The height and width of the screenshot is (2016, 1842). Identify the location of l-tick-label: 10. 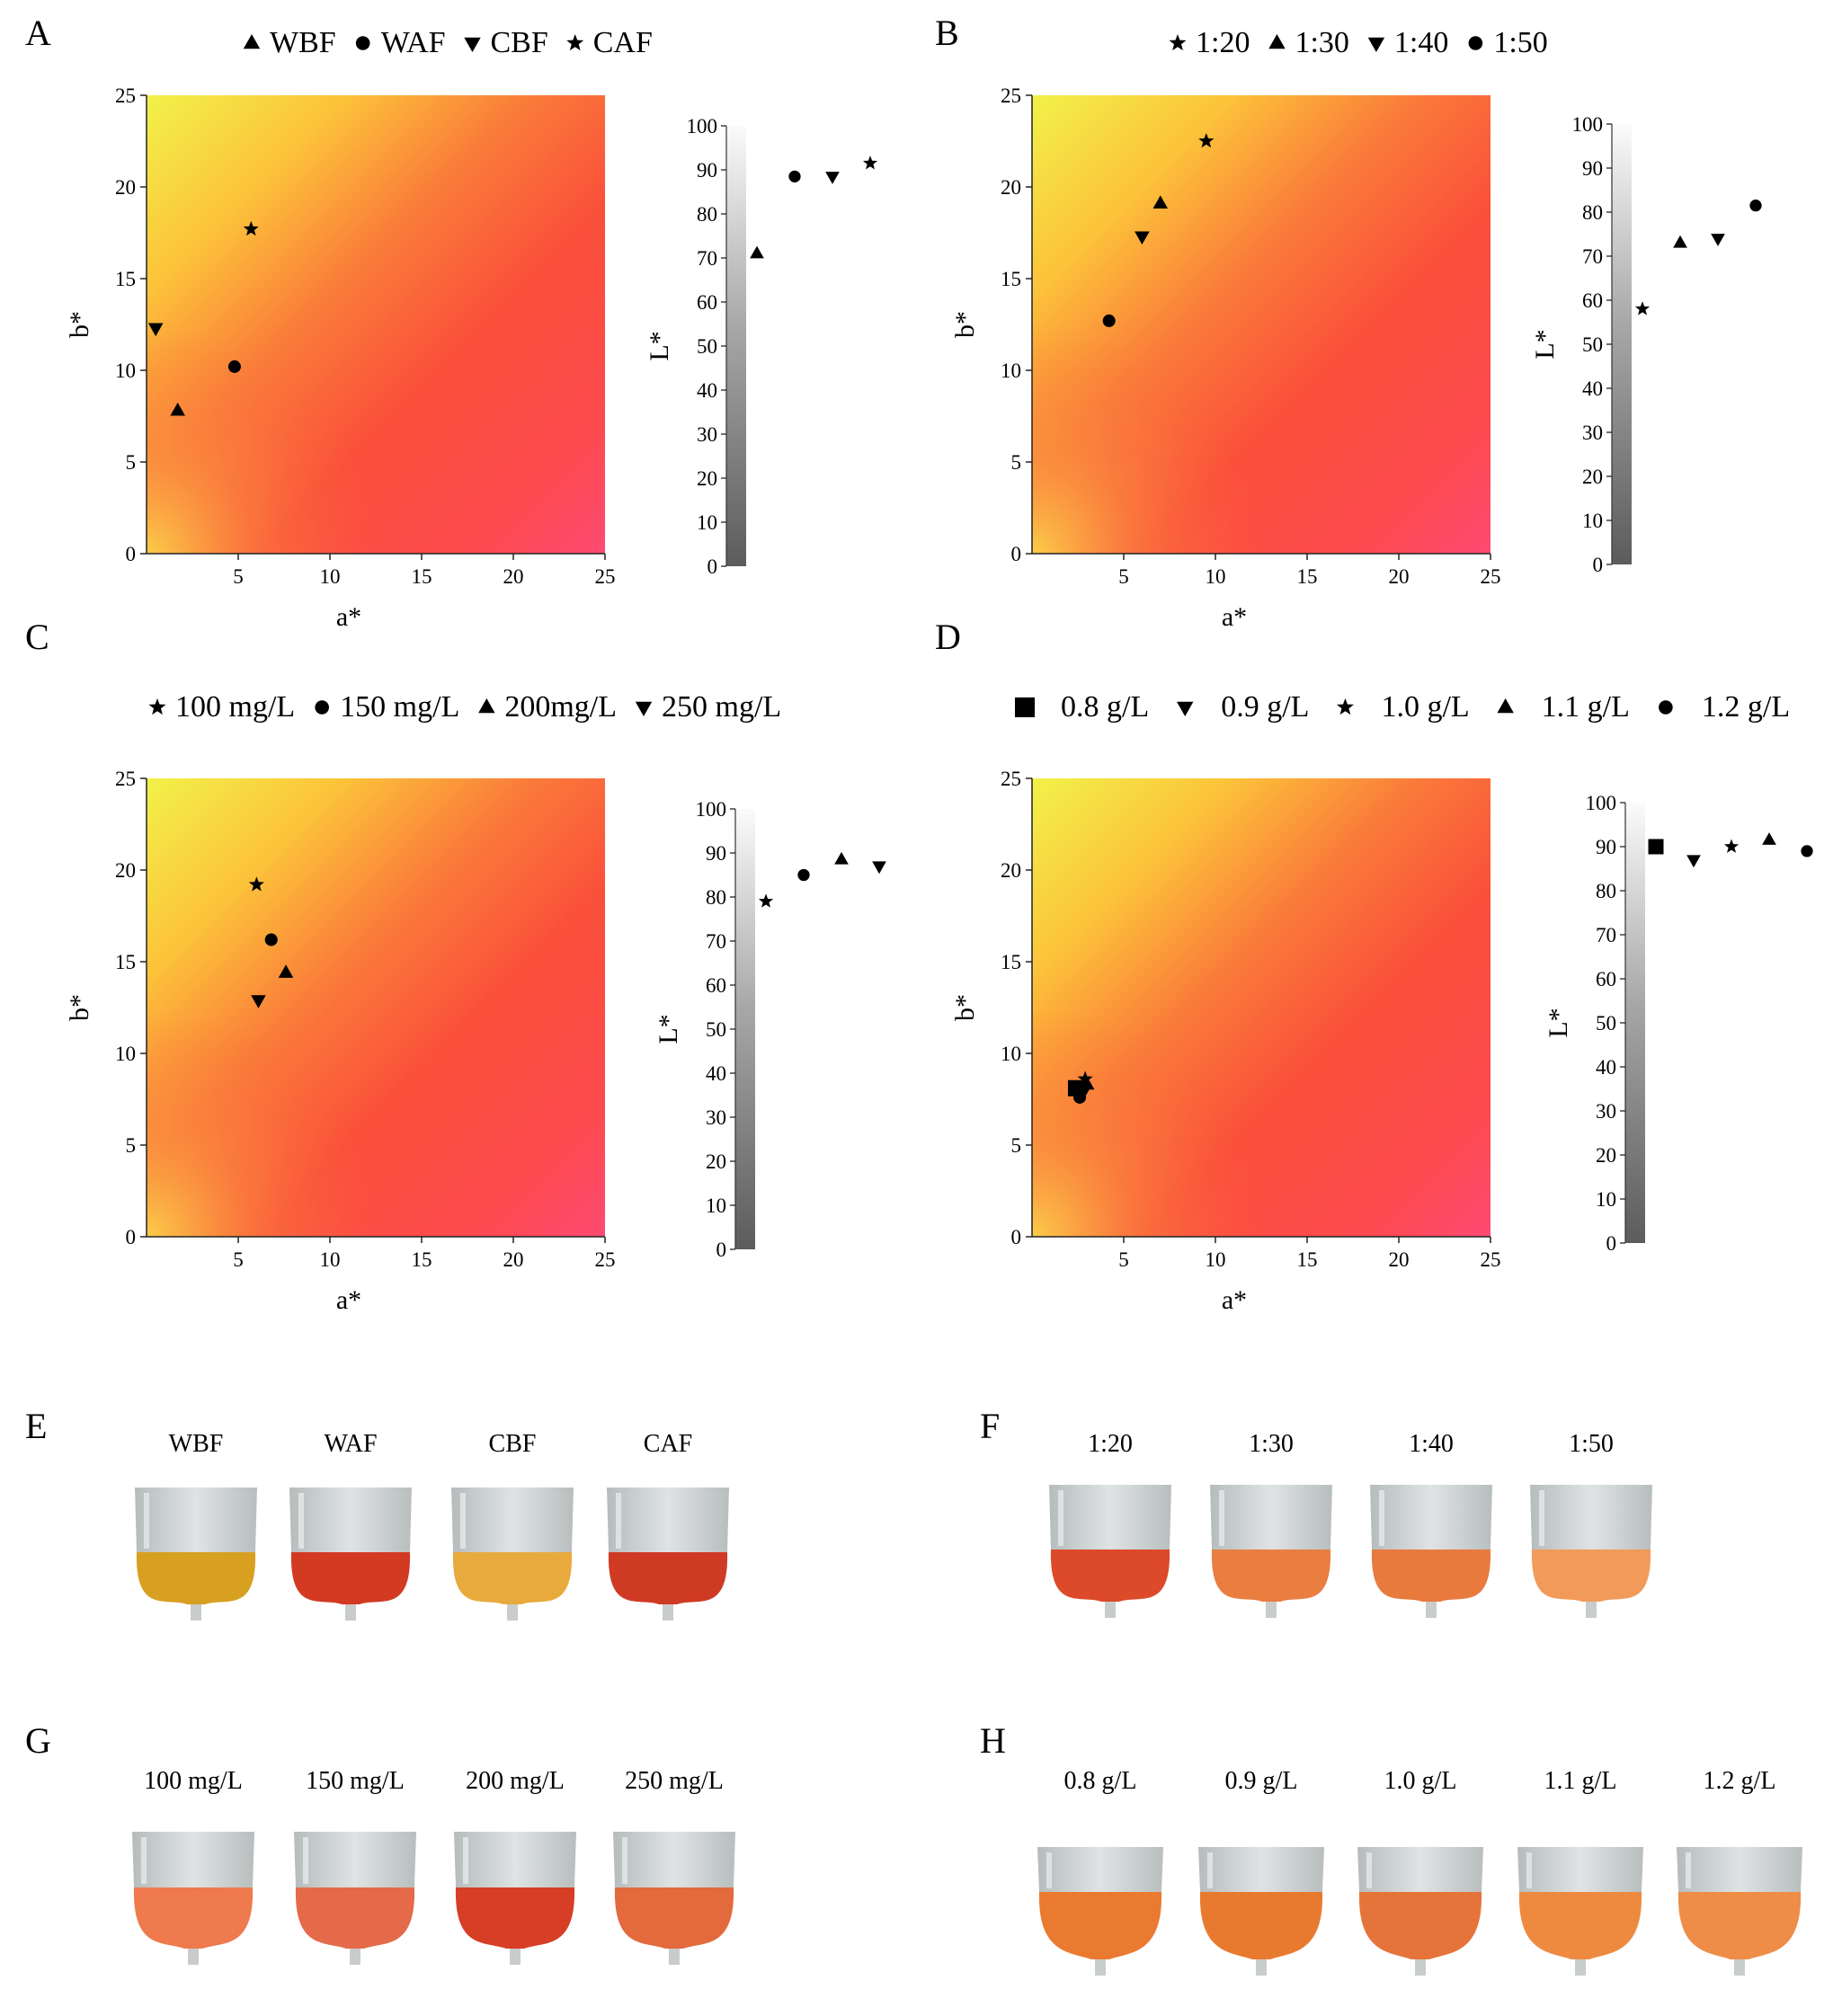
(716, 1206).